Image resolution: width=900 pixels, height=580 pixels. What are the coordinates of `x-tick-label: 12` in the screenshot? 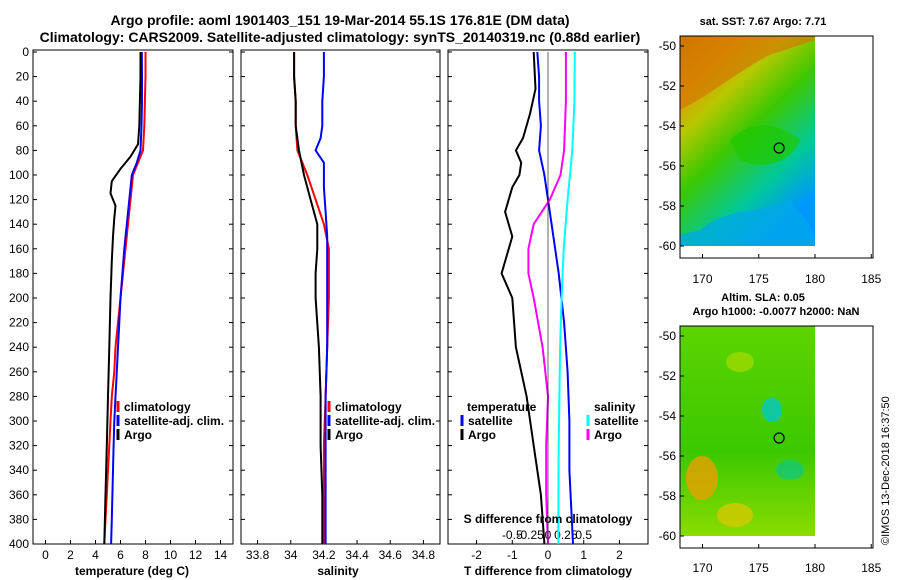 It's located at (196, 555).